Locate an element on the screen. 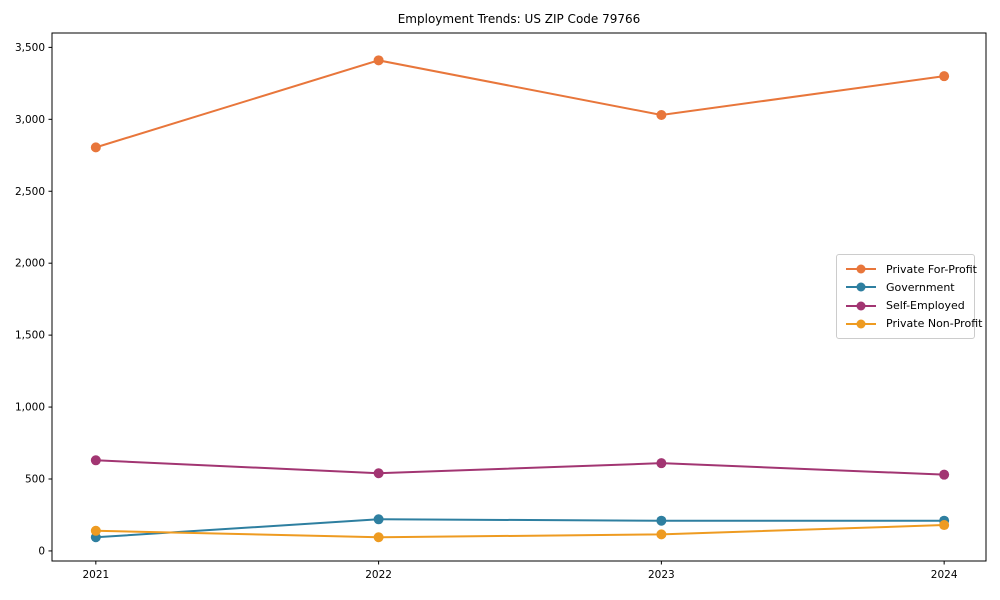  legend-item-private-non-profit: Private Non-Profit is located at coordinates (913, 324).